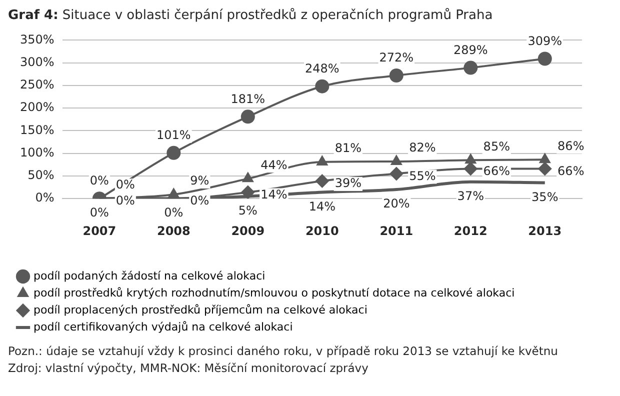 The height and width of the screenshot is (396, 620). I want to click on x-tick-label: 2010, so click(322, 231).